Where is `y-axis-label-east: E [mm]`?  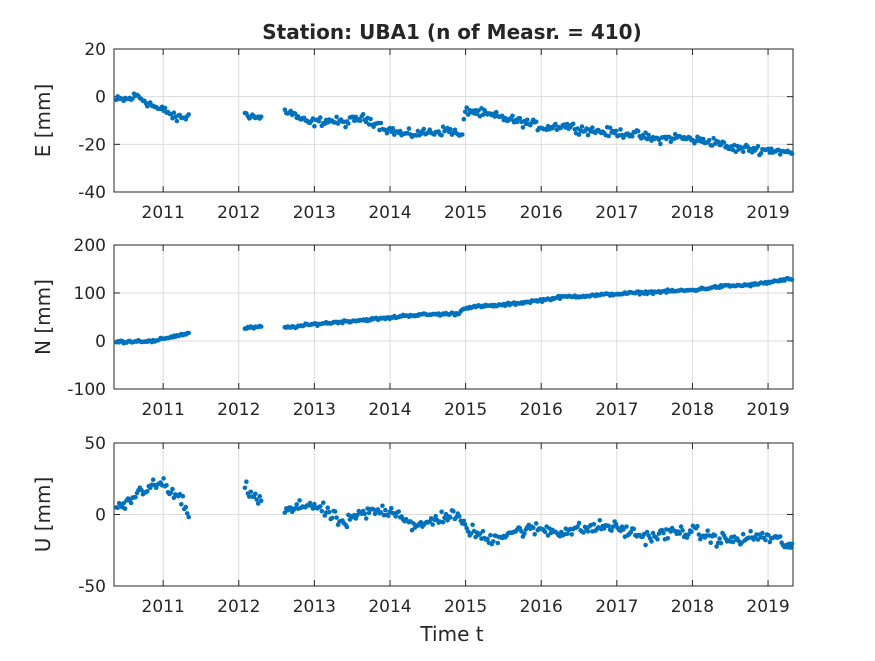 y-axis-label-east: E [mm] is located at coordinates (43, 121).